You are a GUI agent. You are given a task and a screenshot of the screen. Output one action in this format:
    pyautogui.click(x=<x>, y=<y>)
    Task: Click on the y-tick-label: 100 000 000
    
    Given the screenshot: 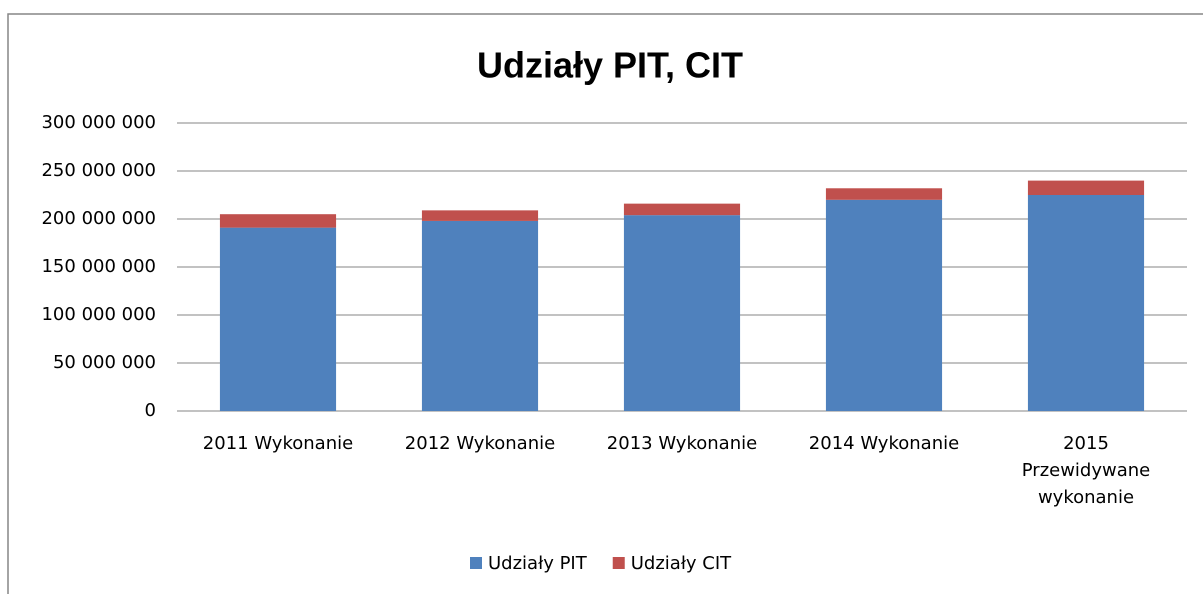 What is the action you would take?
    pyautogui.click(x=98, y=314)
    